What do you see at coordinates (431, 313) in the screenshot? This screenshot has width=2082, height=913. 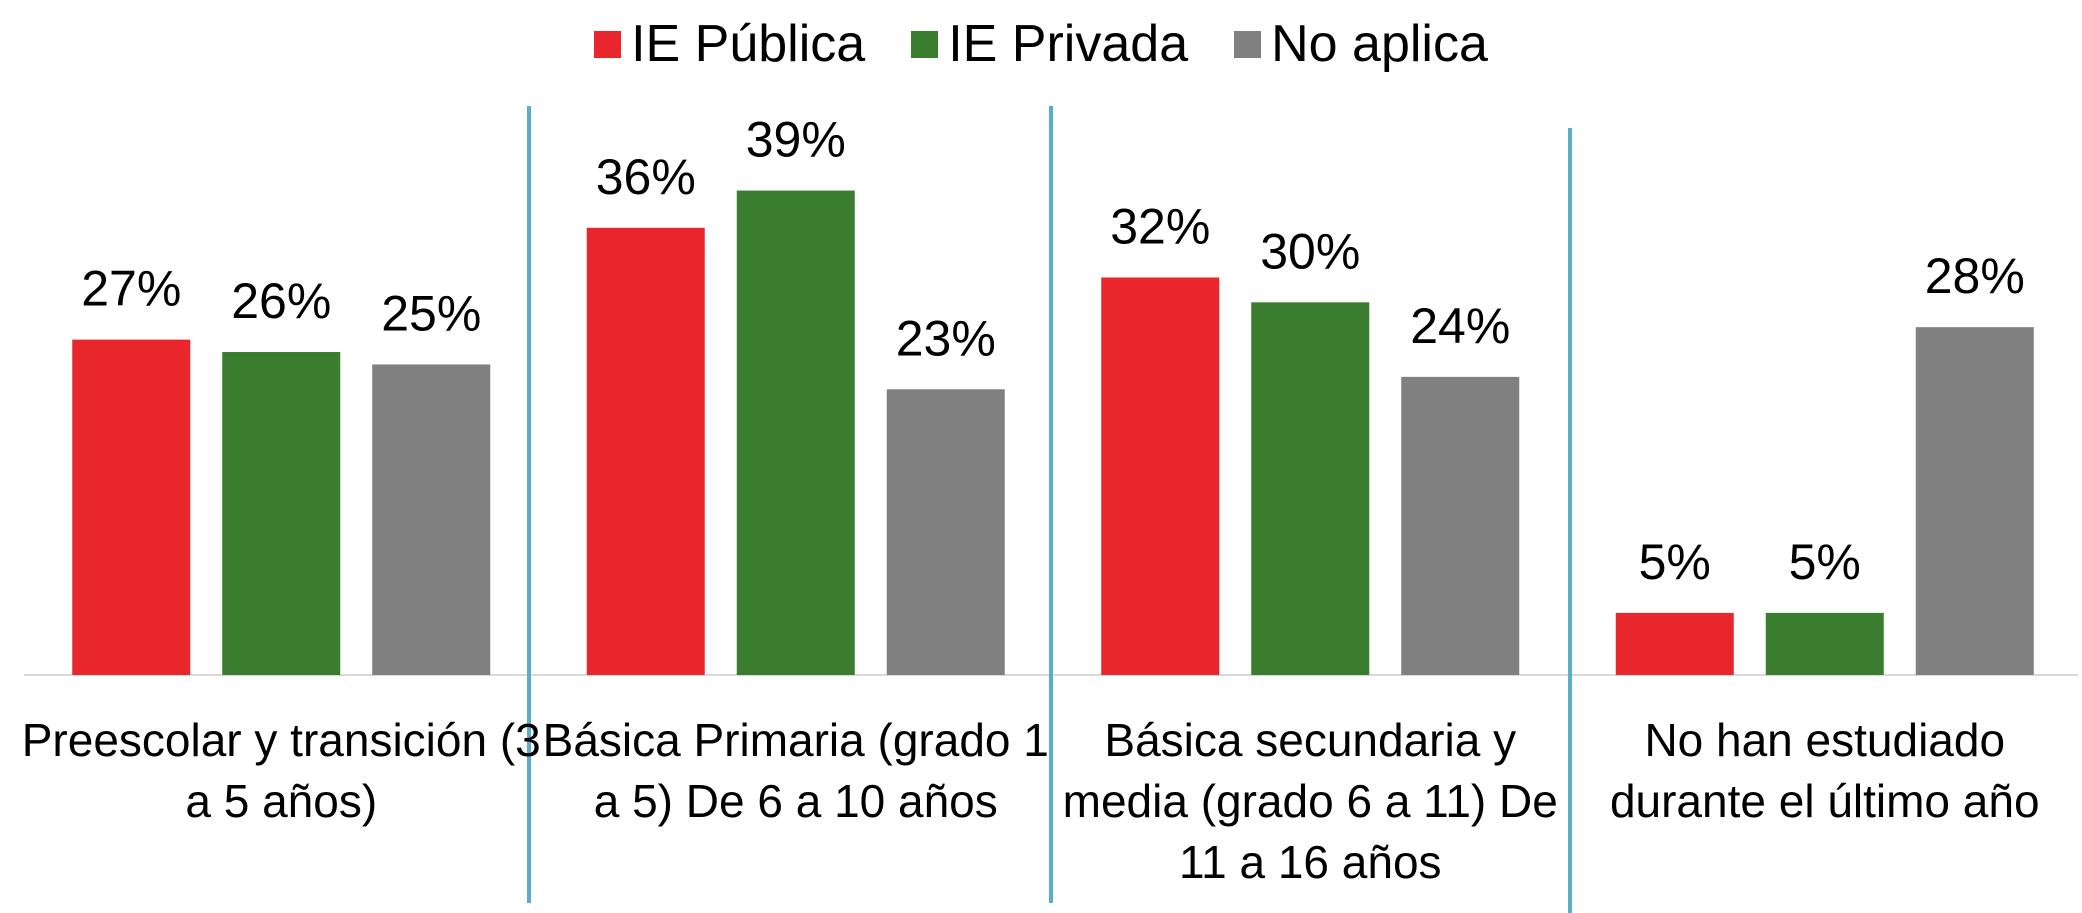 I see `value-label: 25%` at bounding box center [431, 313].